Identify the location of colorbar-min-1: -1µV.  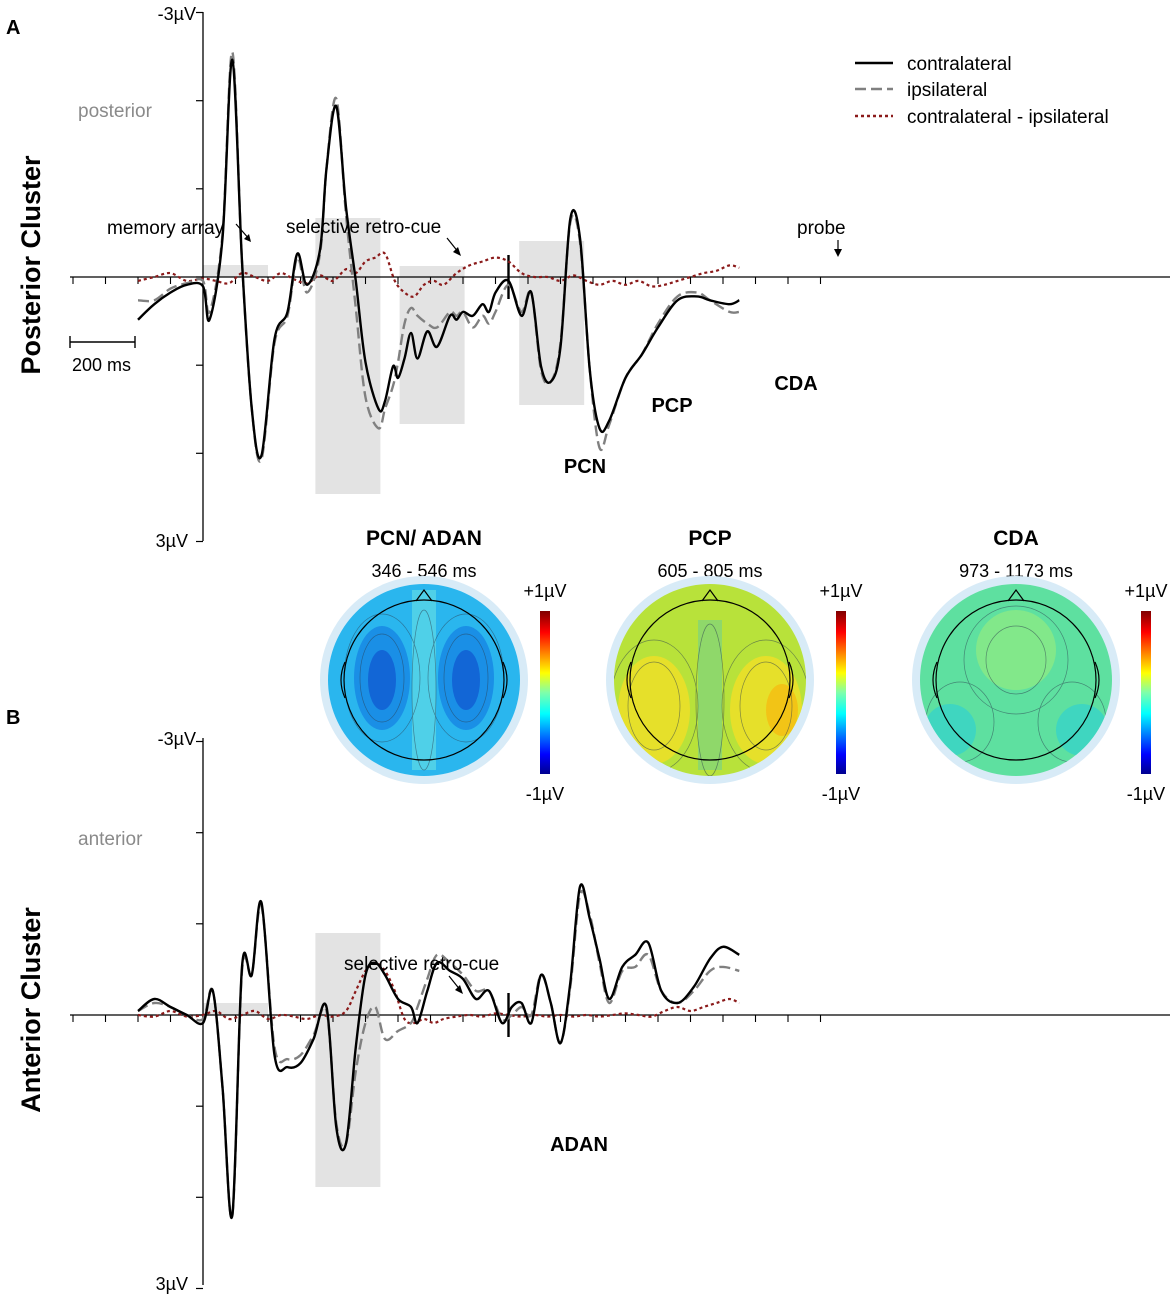
(841, 794).